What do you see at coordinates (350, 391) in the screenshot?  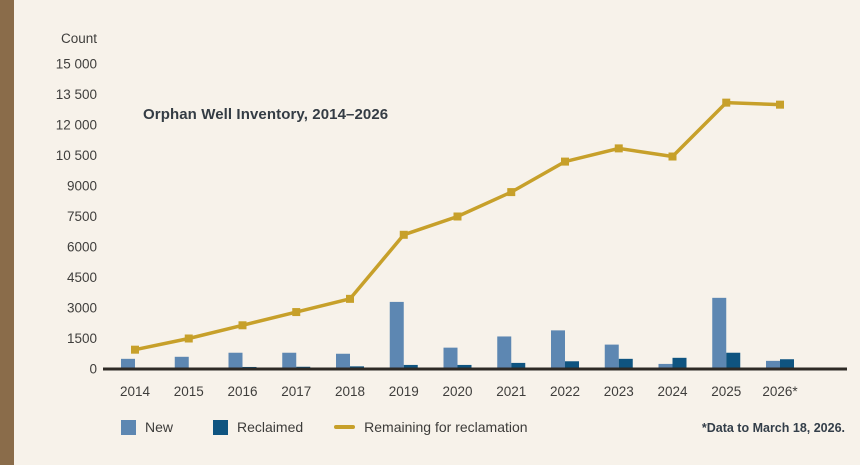 I see `x-tick-label: 2018` at bounding box center [350, 391].